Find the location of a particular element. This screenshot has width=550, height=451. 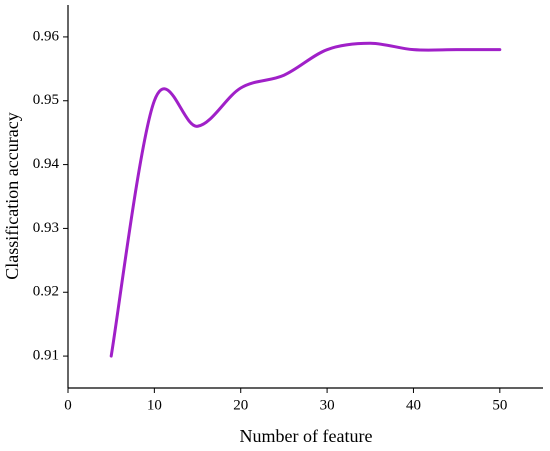

x-tick-label: 30 is located at coordinates (327, 405).